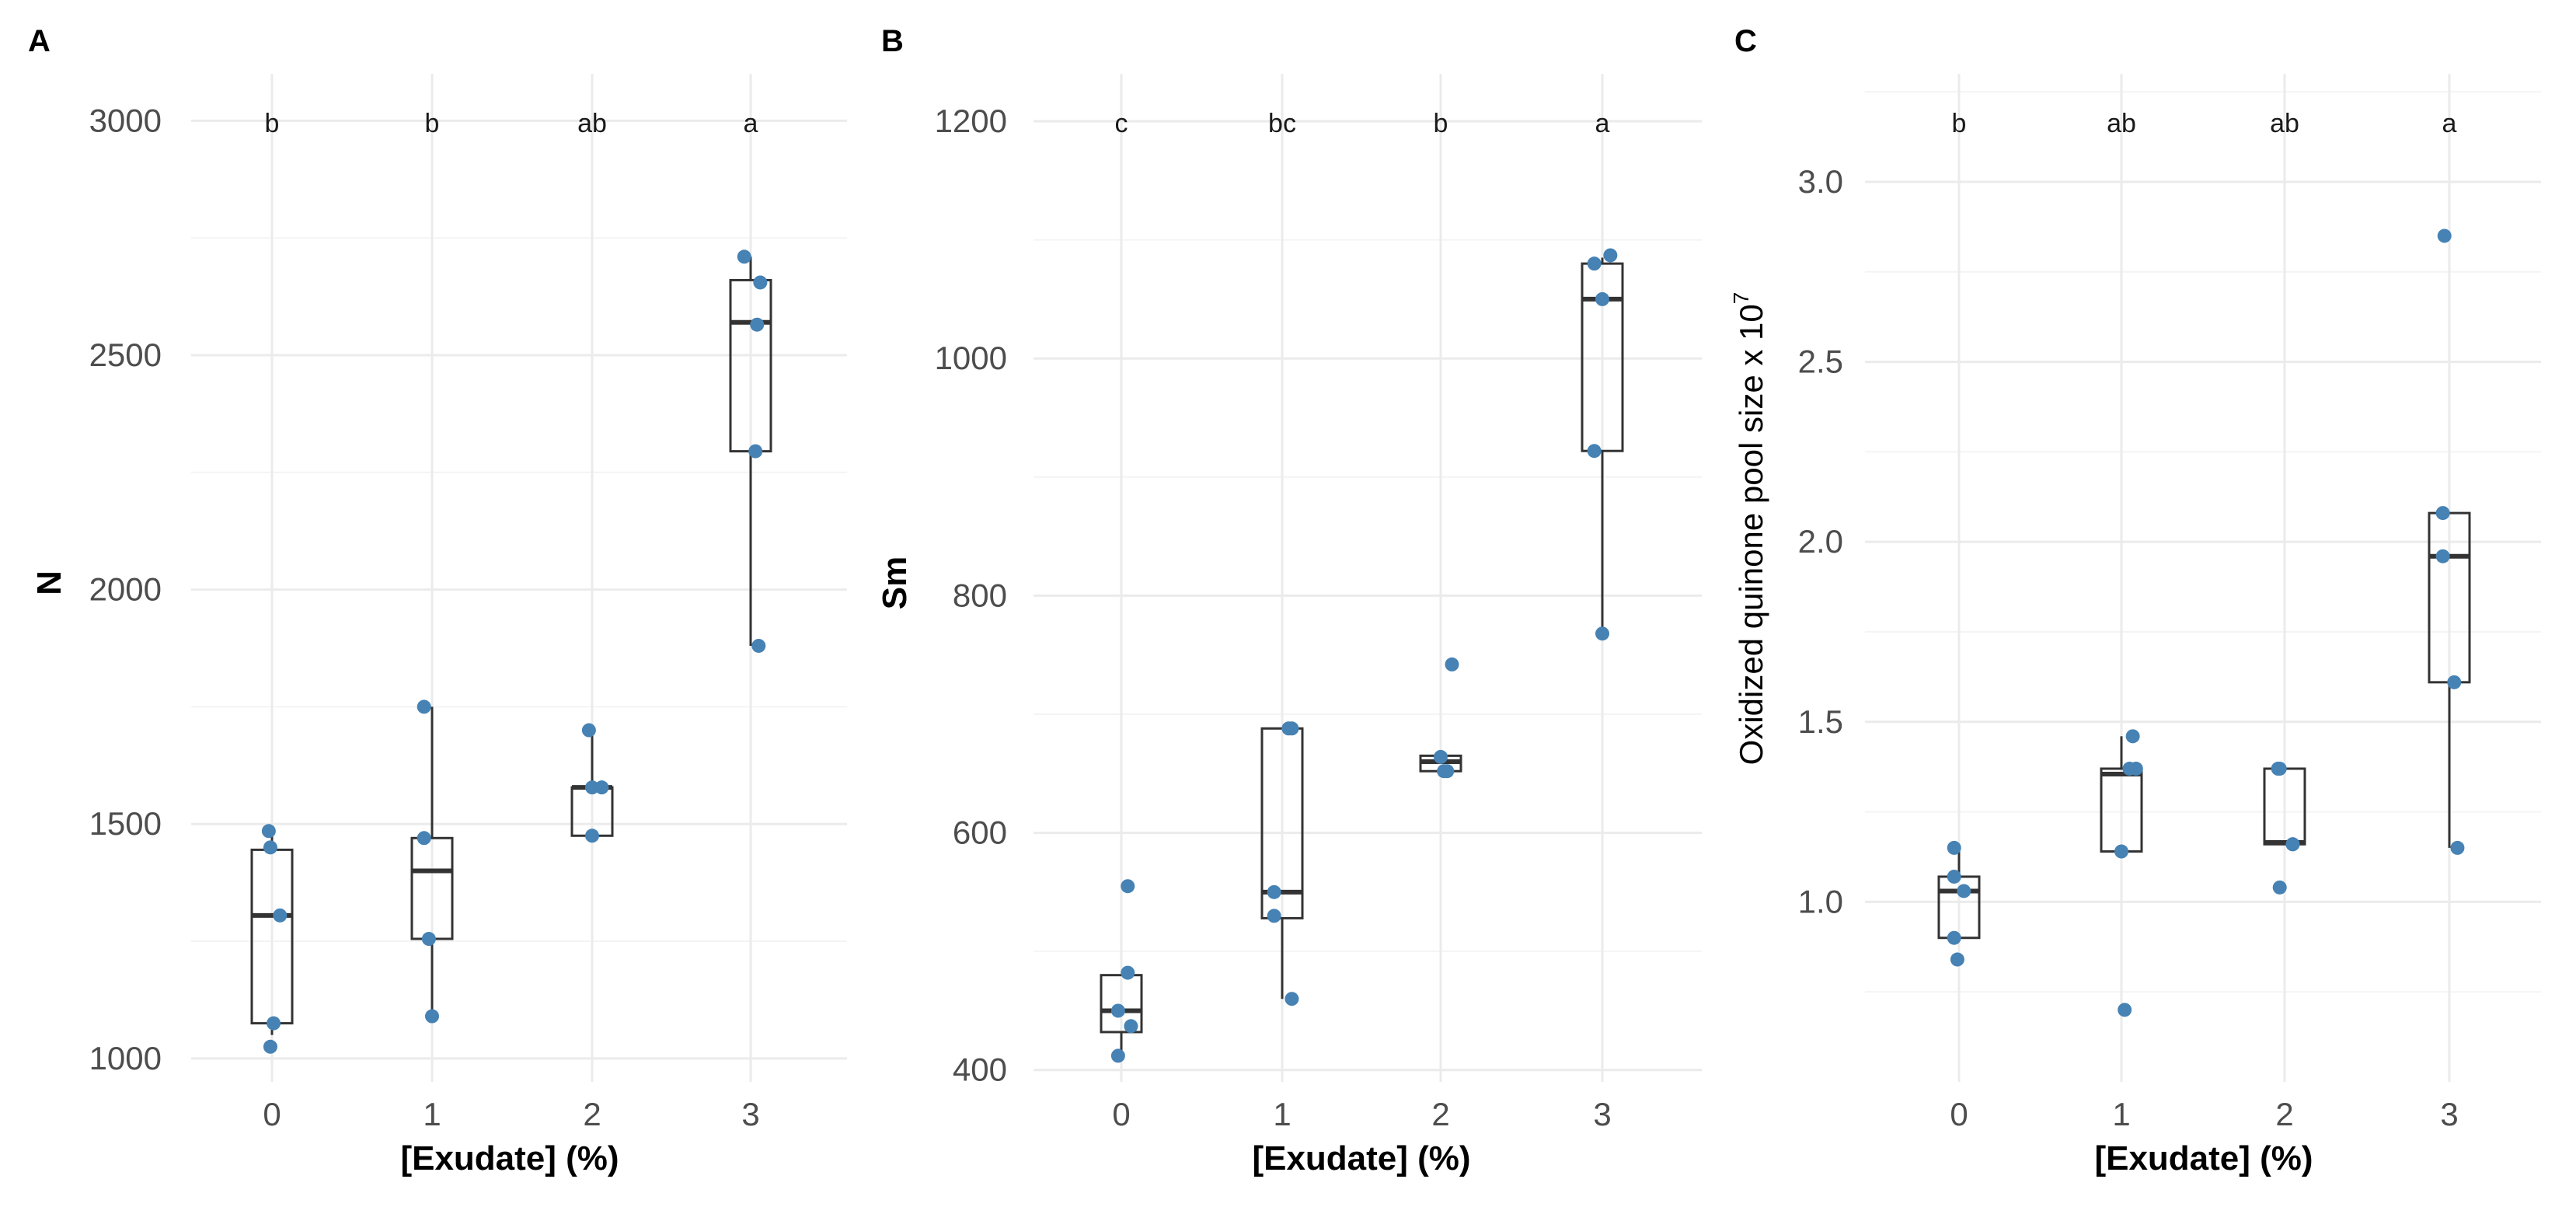  Describe the element at coordinates (1361, 1158) in the screenshot. I see `panel-b-x-axis-title: [Exudate] (%)` at that location.